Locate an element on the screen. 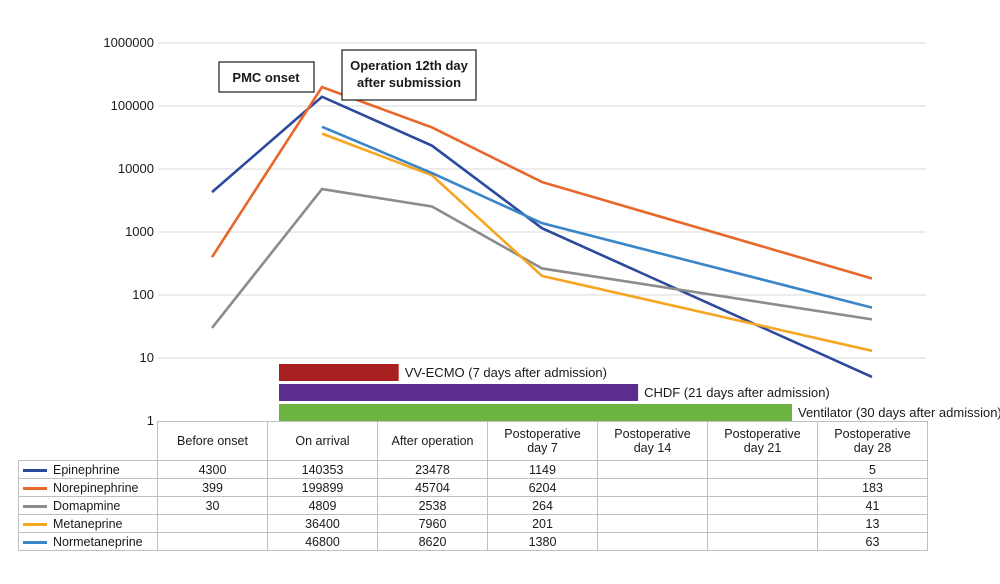  timeline-bar-label: Ventilator (30 days after admission) is located at coordinates (899, 412).